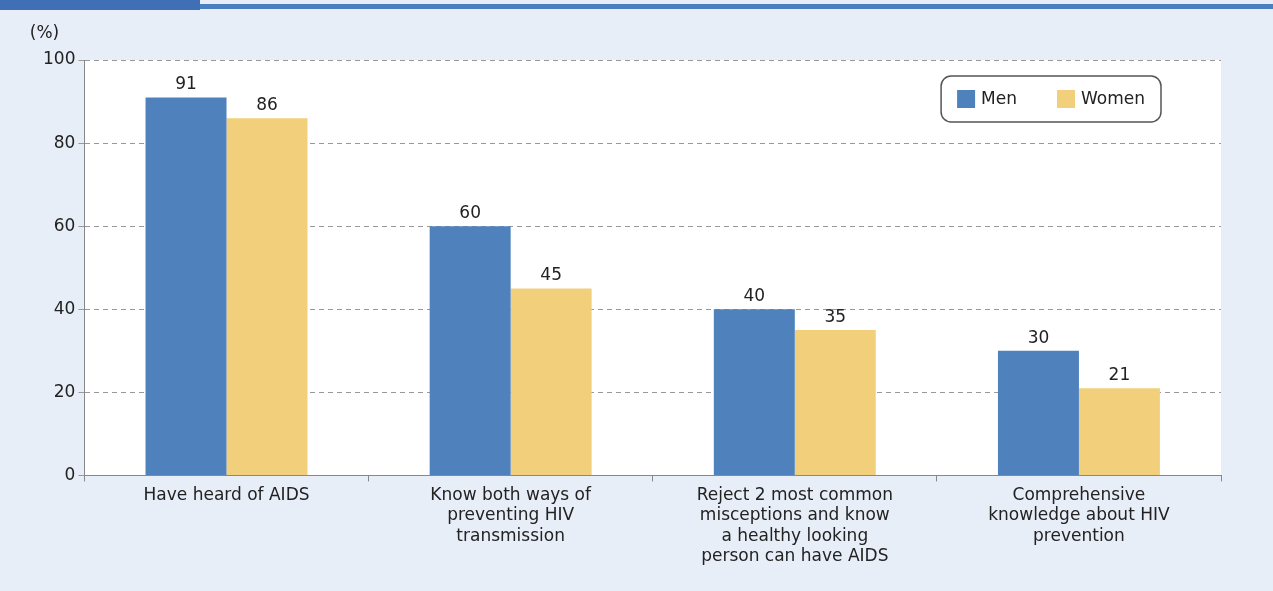 The width and height of the screenshot is (1273, 591). I want to click on data-label: 45, so click(551, 274).